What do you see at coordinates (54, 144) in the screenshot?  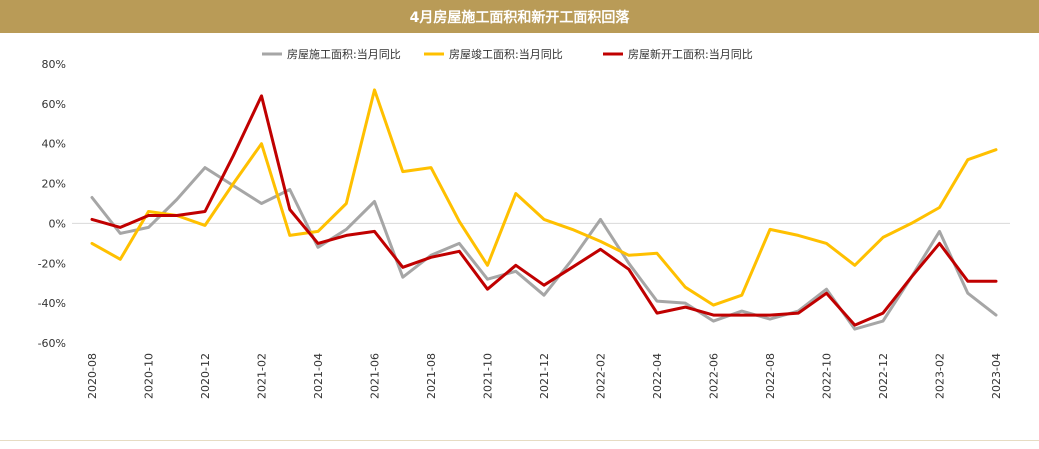 I see `y-tick-label: 40%` at bounding box center [54, 144].